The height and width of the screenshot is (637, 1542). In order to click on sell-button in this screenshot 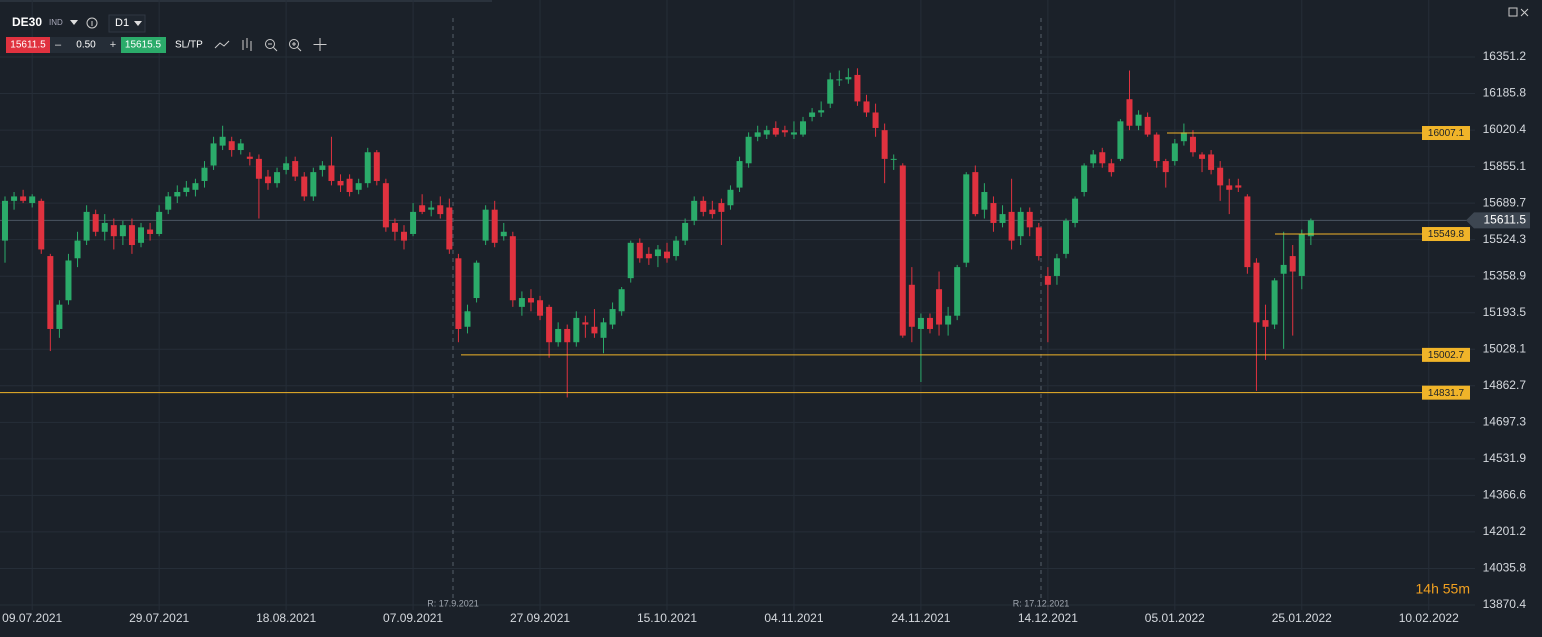, I will do `click(28, 45)`.